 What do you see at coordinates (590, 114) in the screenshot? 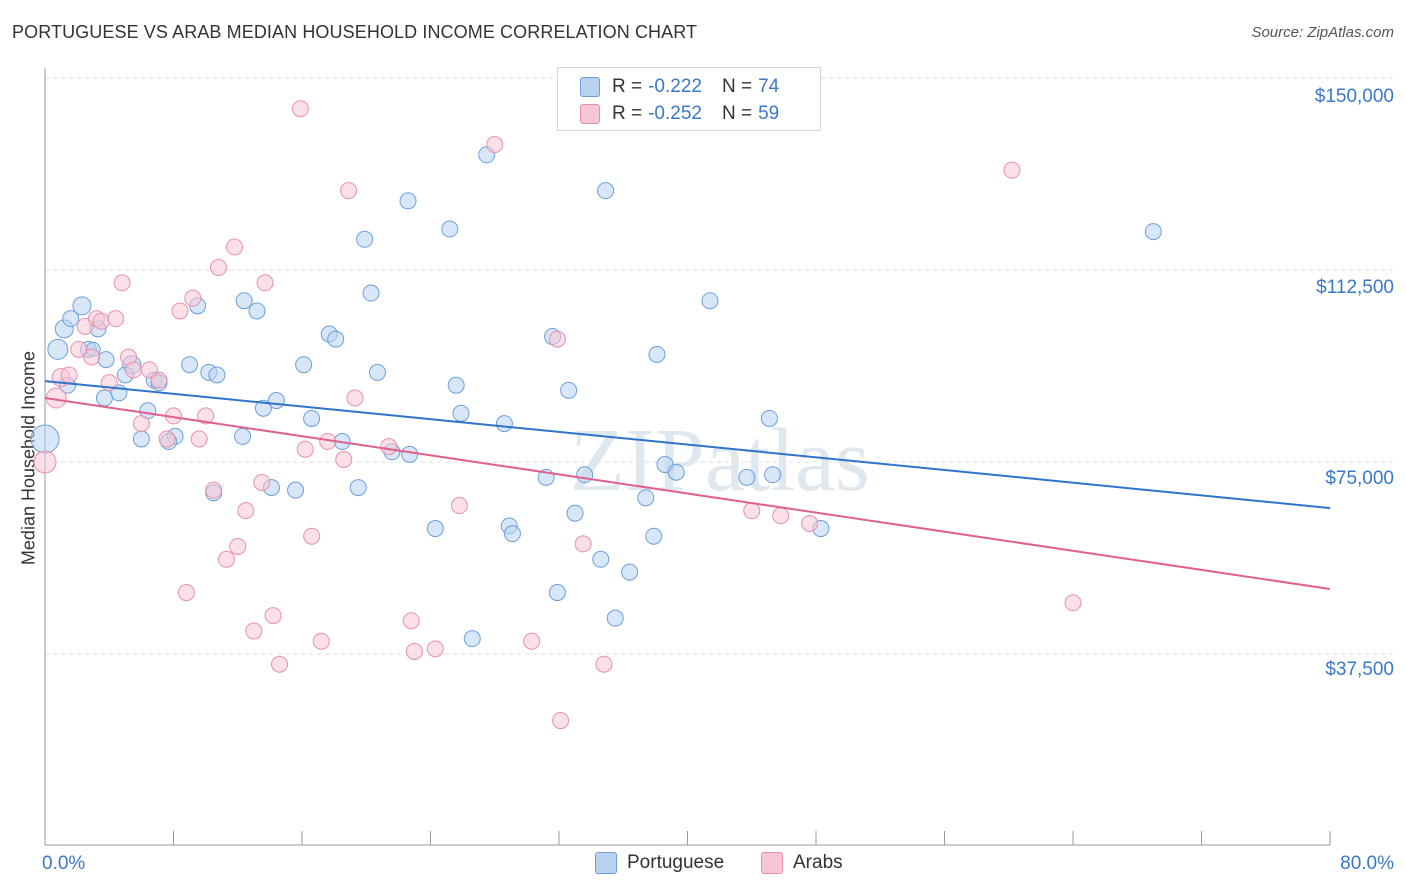
I see `arabs-swatch` at bounding box center [590, 114].